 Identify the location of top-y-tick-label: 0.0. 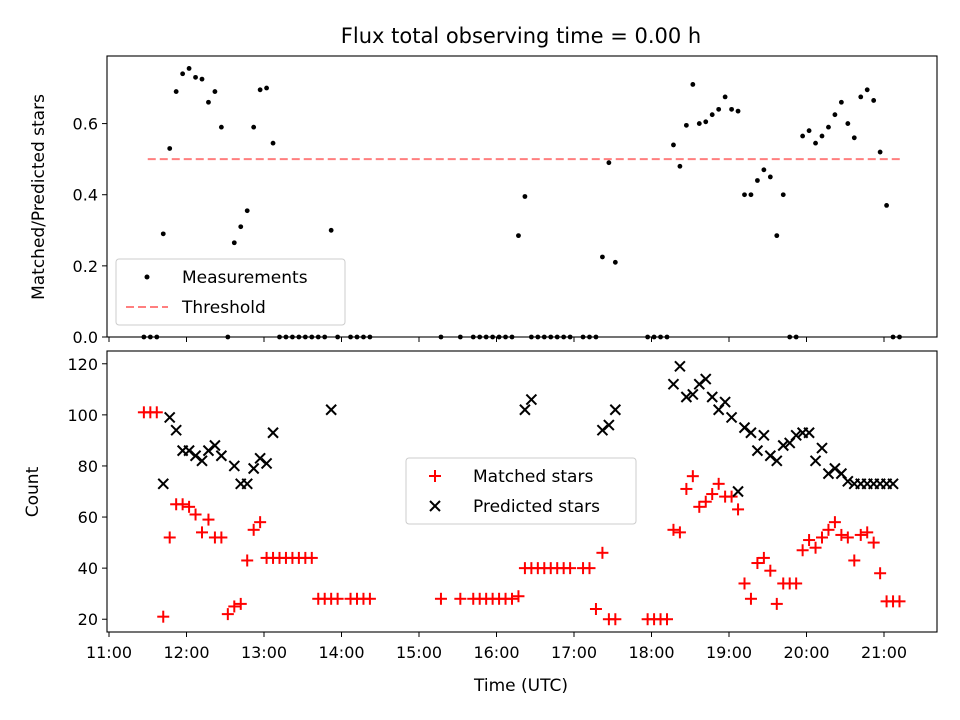
(85, 337).